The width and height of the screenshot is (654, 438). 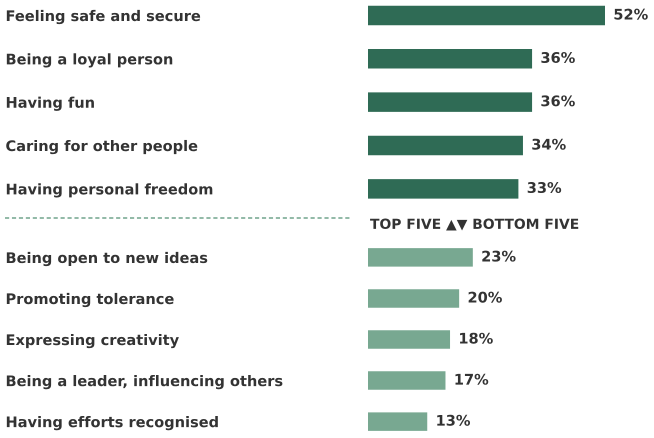 I want to click on data-label: 33%, so click(x=545, y=188).